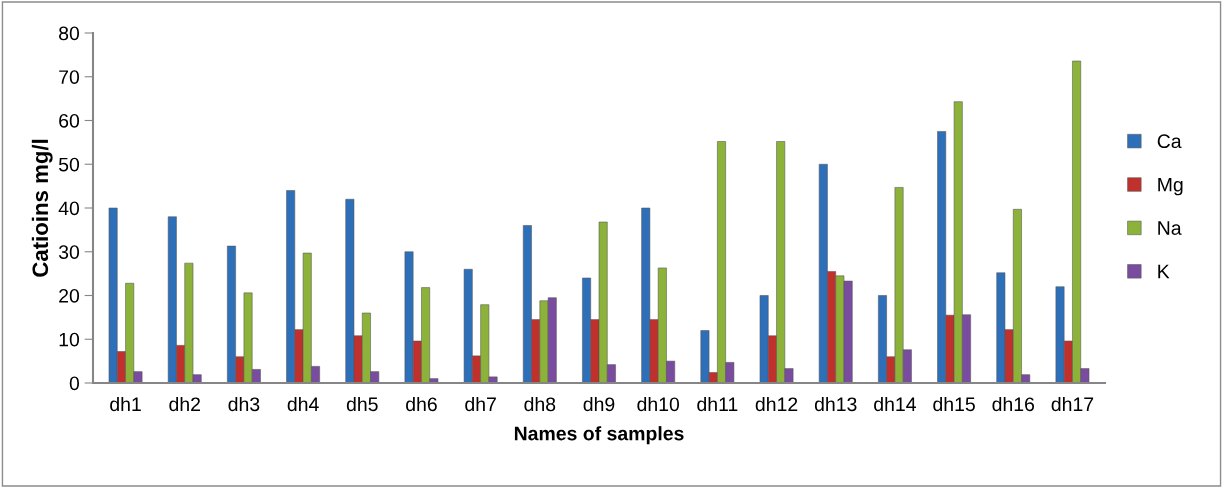 Image resolution: width=1223 pixels, height=488 pixels. I want to click on x-tick-label: dh10, so click(658, 404).